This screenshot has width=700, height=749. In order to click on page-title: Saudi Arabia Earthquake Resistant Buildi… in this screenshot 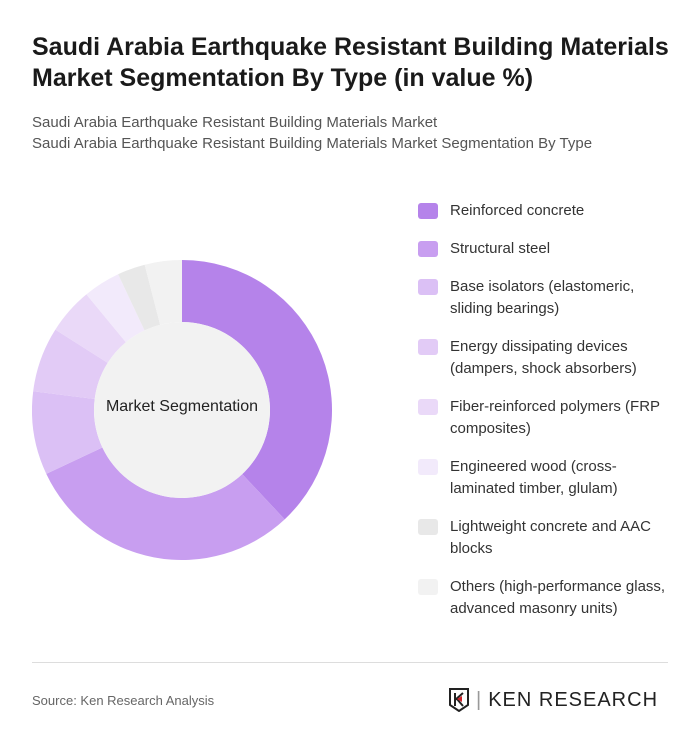, I will do `click(350, 62)`.